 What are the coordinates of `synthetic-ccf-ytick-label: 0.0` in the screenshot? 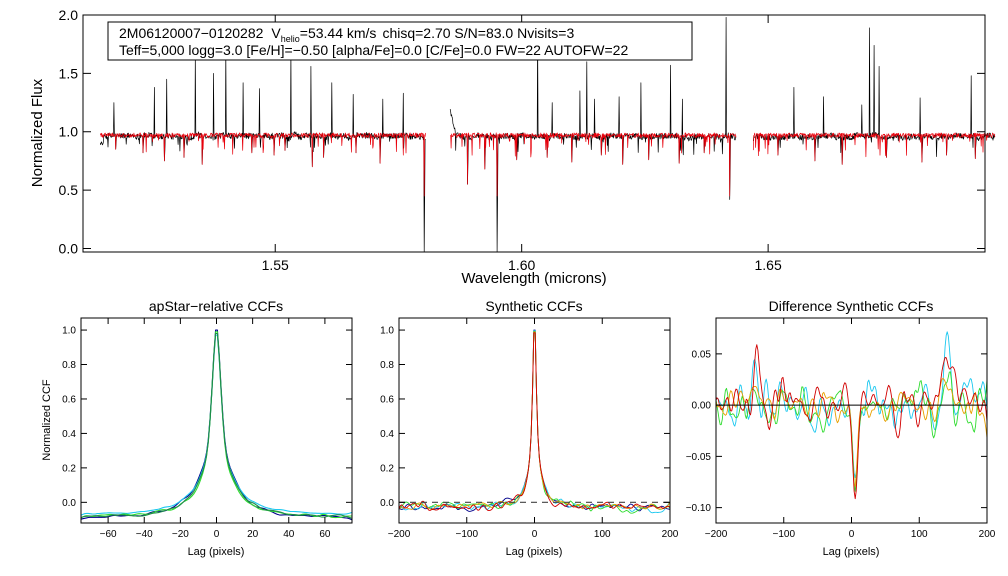 It's located at (387, 503).